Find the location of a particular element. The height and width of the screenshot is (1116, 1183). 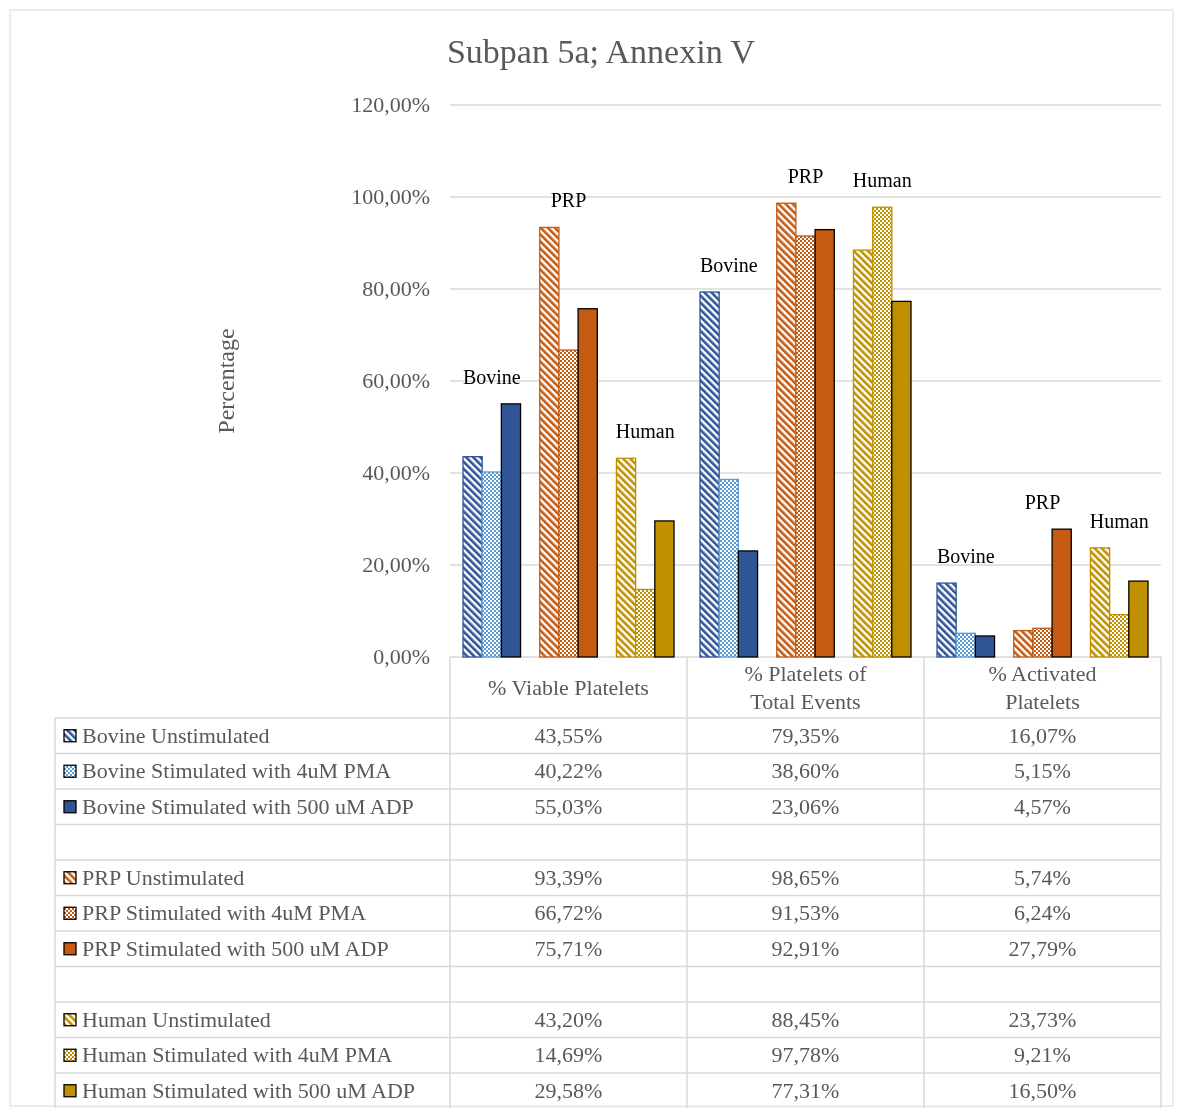

data-label: 93,39% is located at coordinates (568, 877).